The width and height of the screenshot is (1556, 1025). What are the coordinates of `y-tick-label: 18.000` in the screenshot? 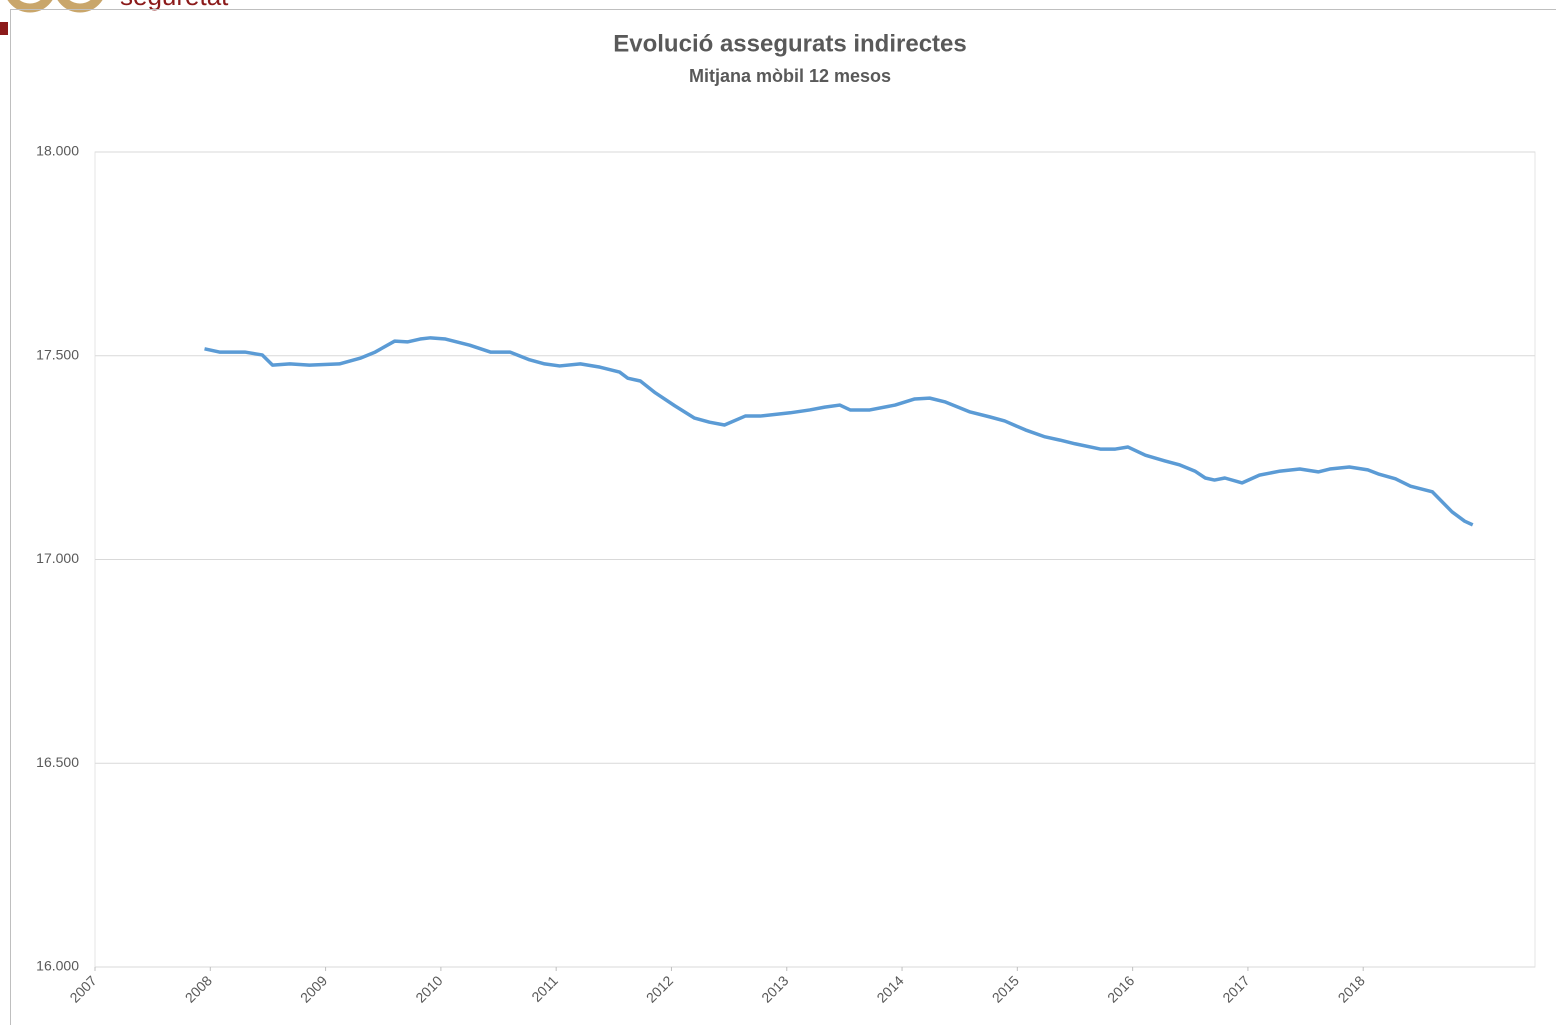 It's located at (57, 151).